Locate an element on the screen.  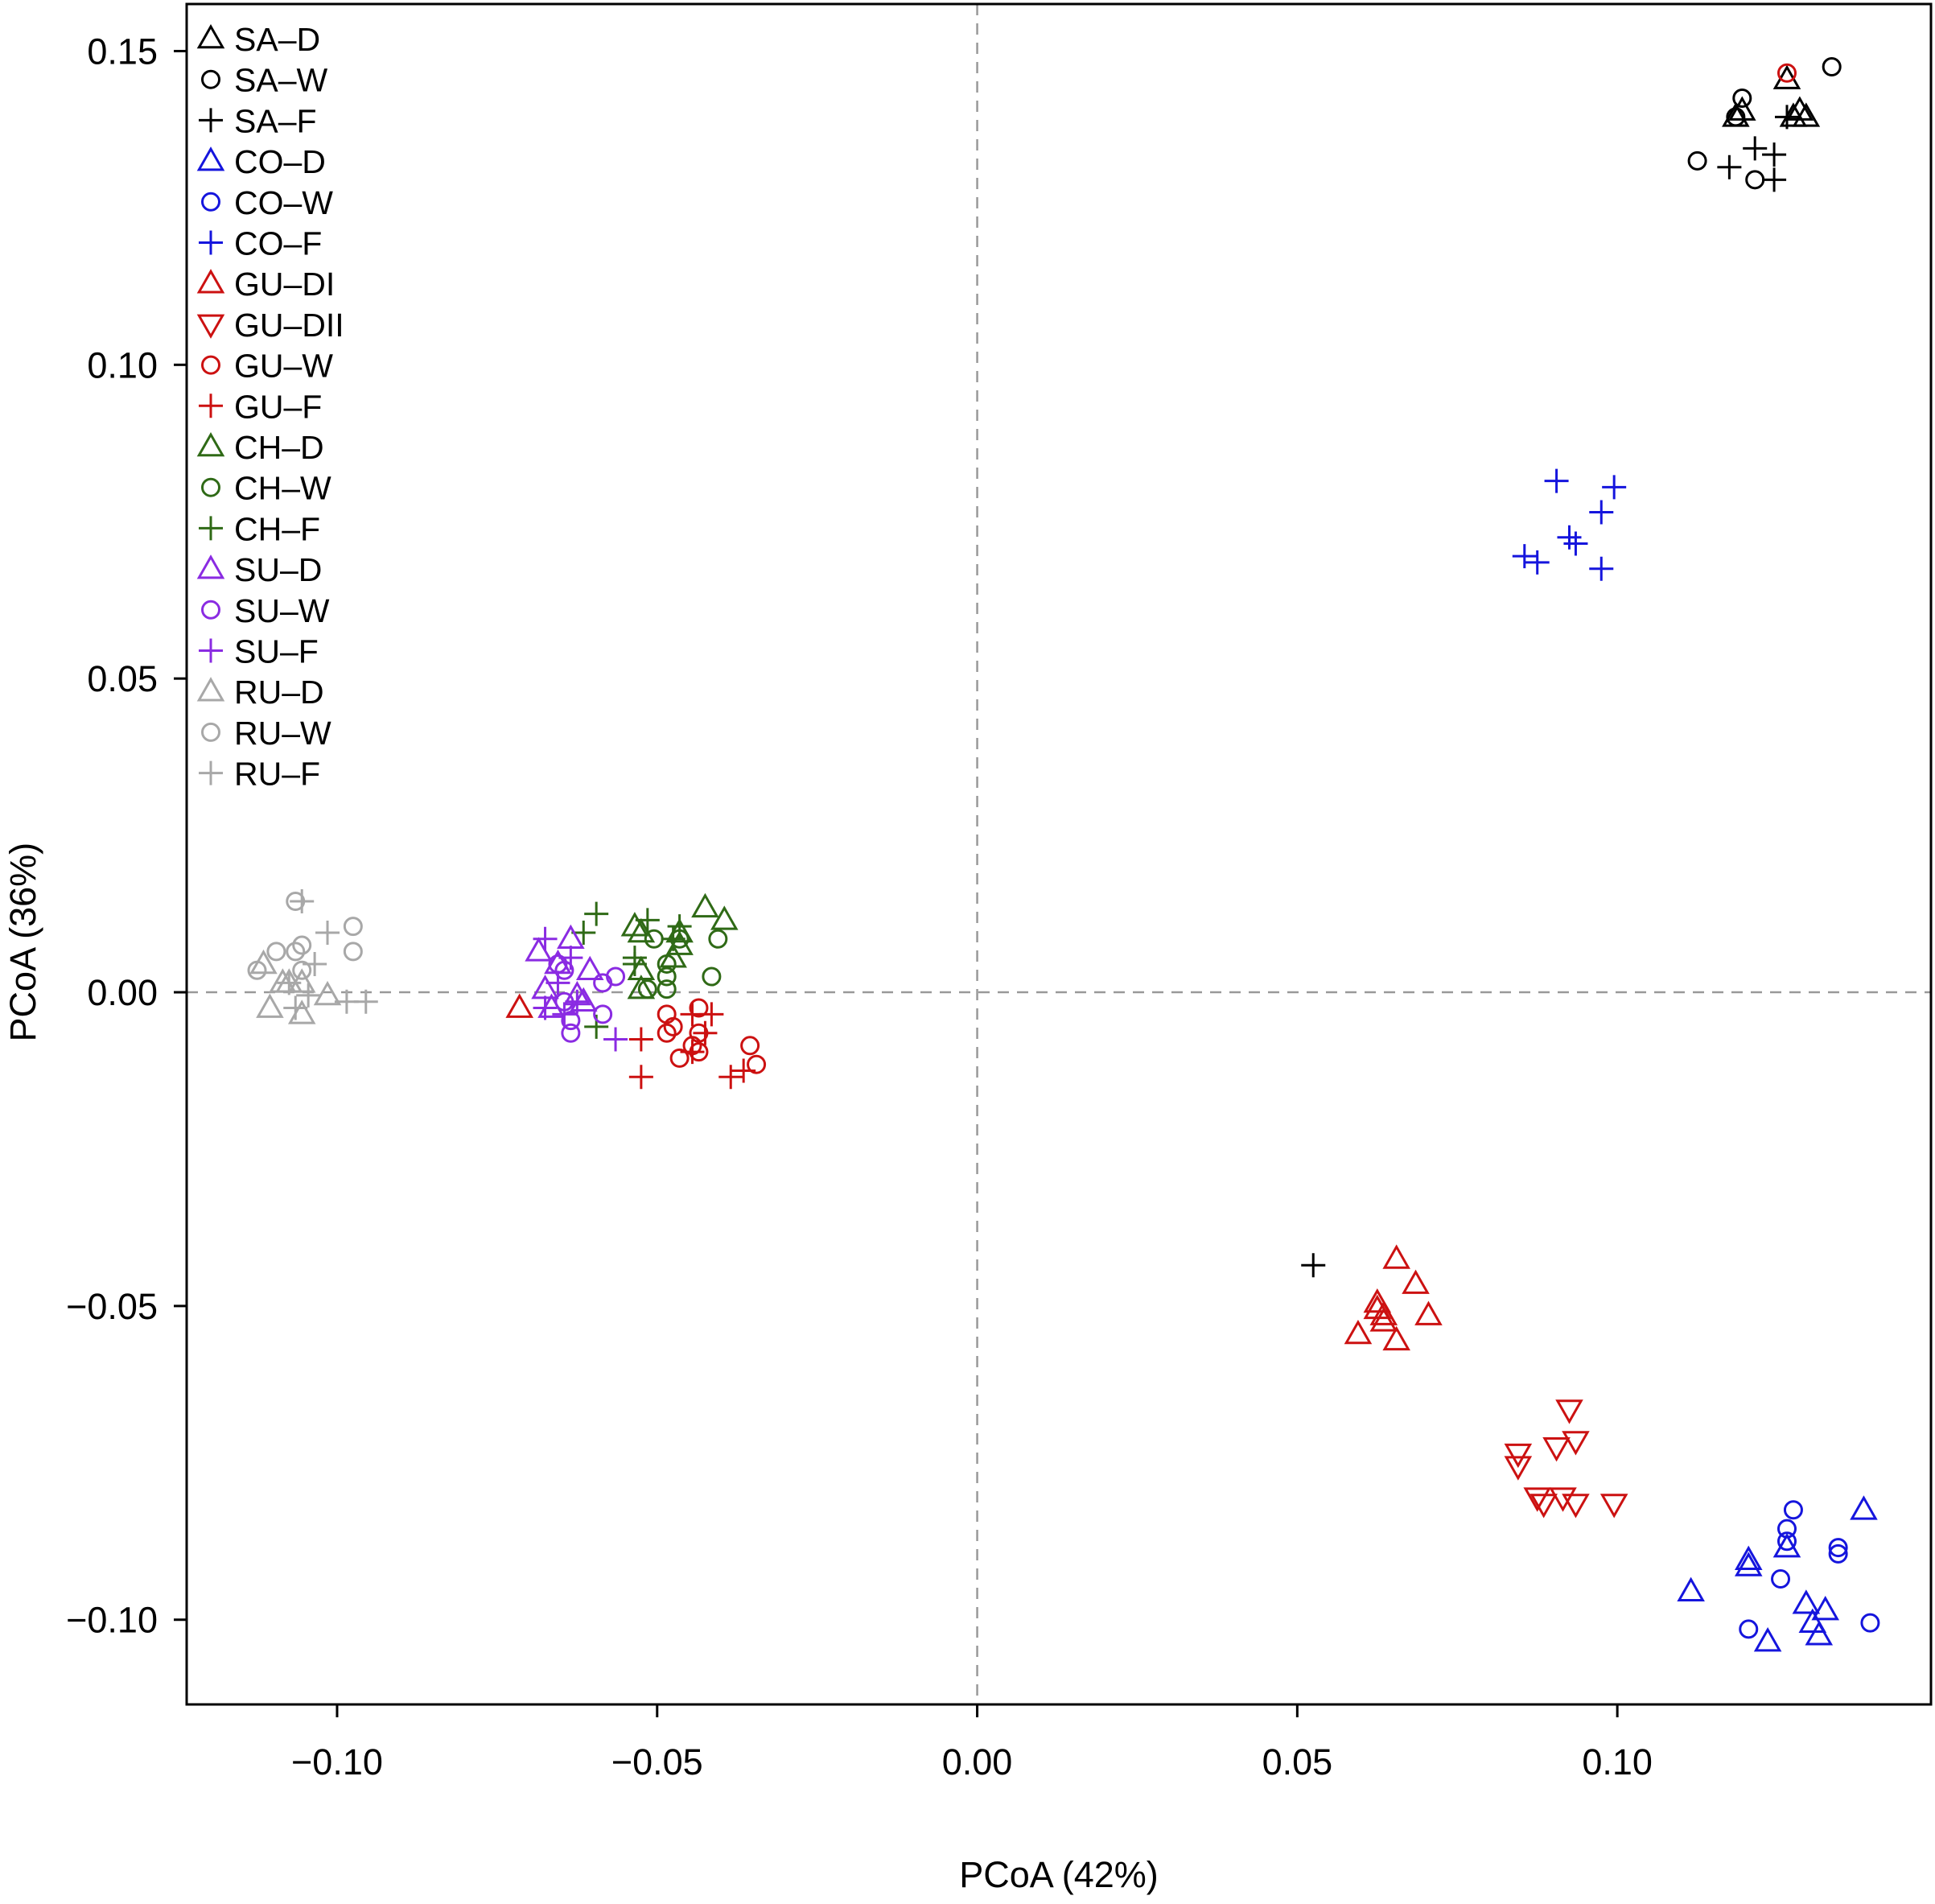
legend-item: CH–D is located at coordinates (260, 447).